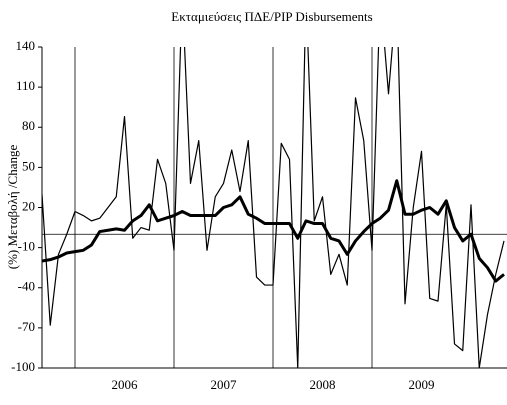 Image resolution: width=507 pixels, height=405 pixels. What do you see at coordinates (25, 85) in the screenshot?
I see `y-tick-label: 110` at bounding box center [25, 85].